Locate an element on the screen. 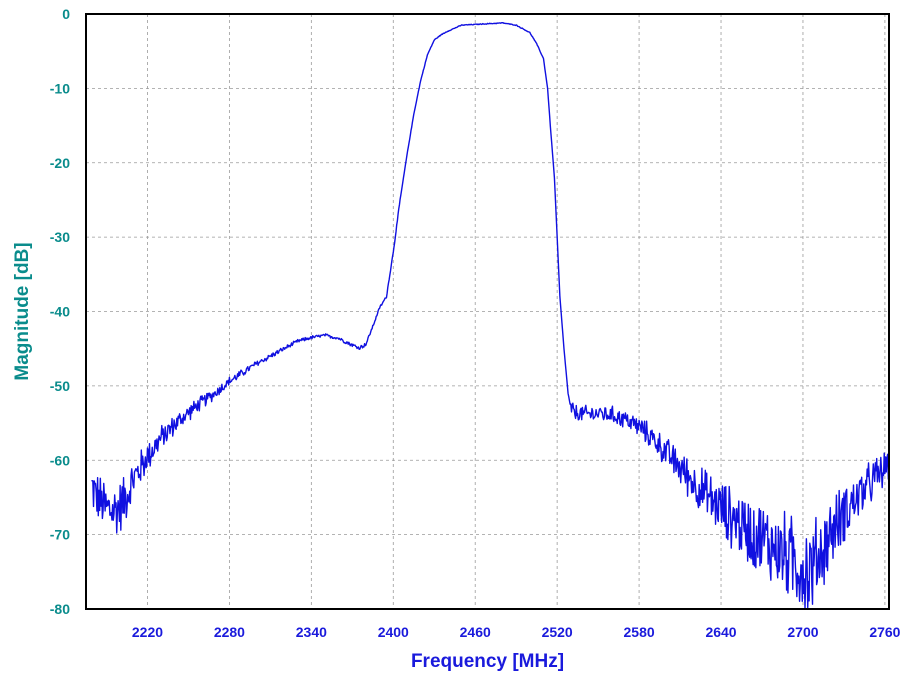 The width and height of the screenshot is (909, 677). y-tick-label: -30 is located at coordinates (60, 237).